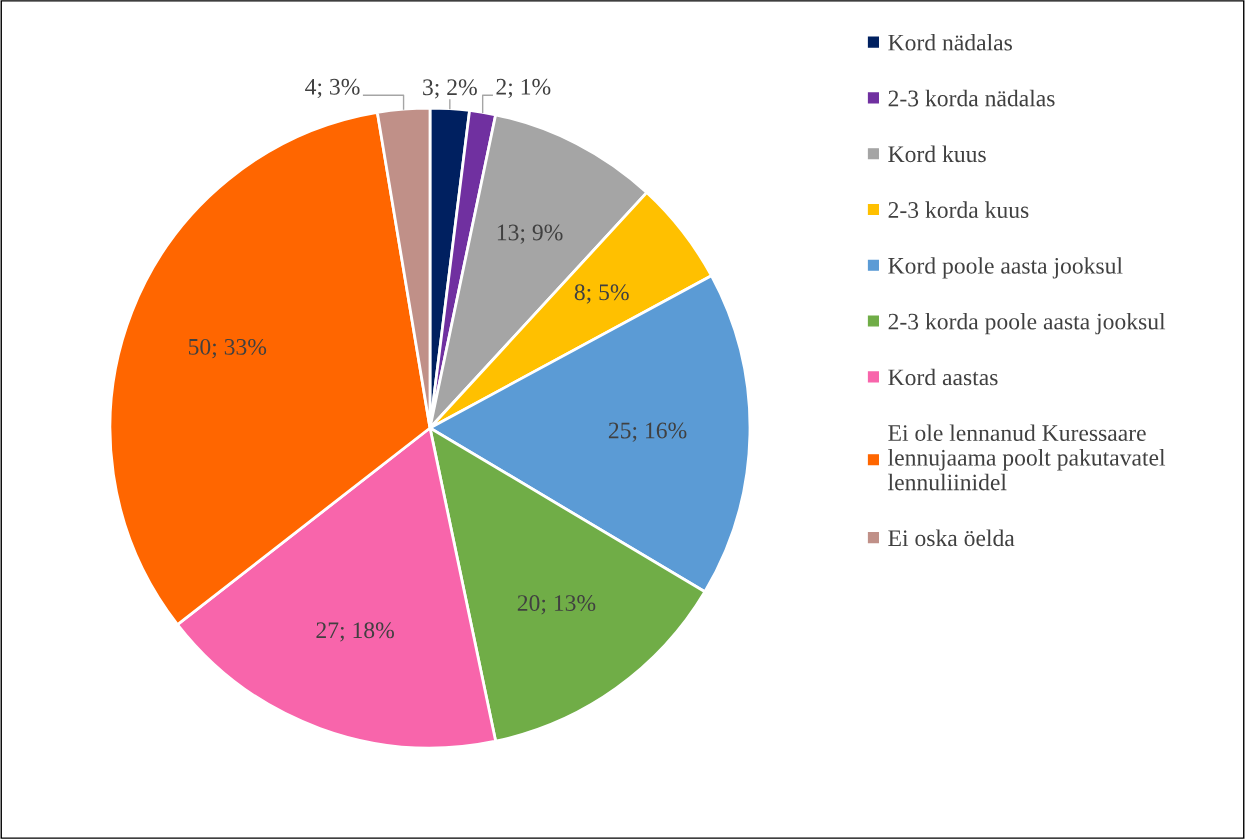 The width and height of the screenshot is (1245, 839). I want to click on data-label: 50; 33%, so click(227, 348).